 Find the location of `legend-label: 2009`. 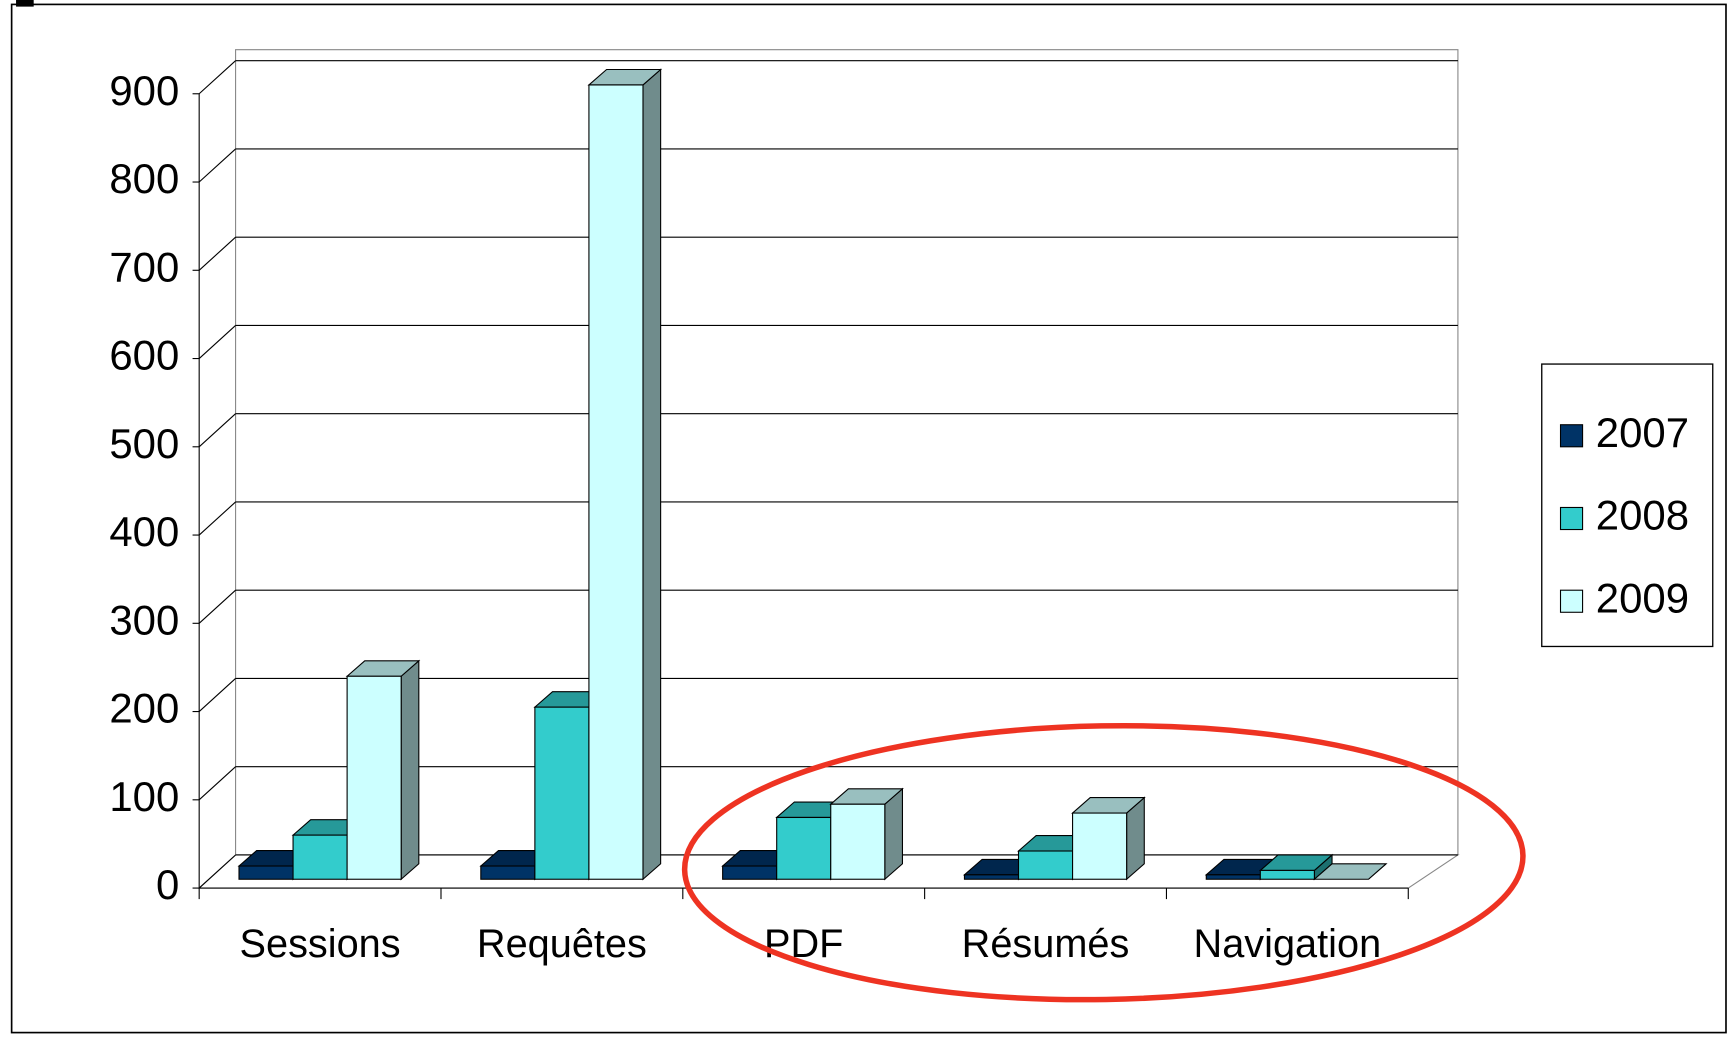

legend-label: 2009 is located at coordinates (1642, 597).